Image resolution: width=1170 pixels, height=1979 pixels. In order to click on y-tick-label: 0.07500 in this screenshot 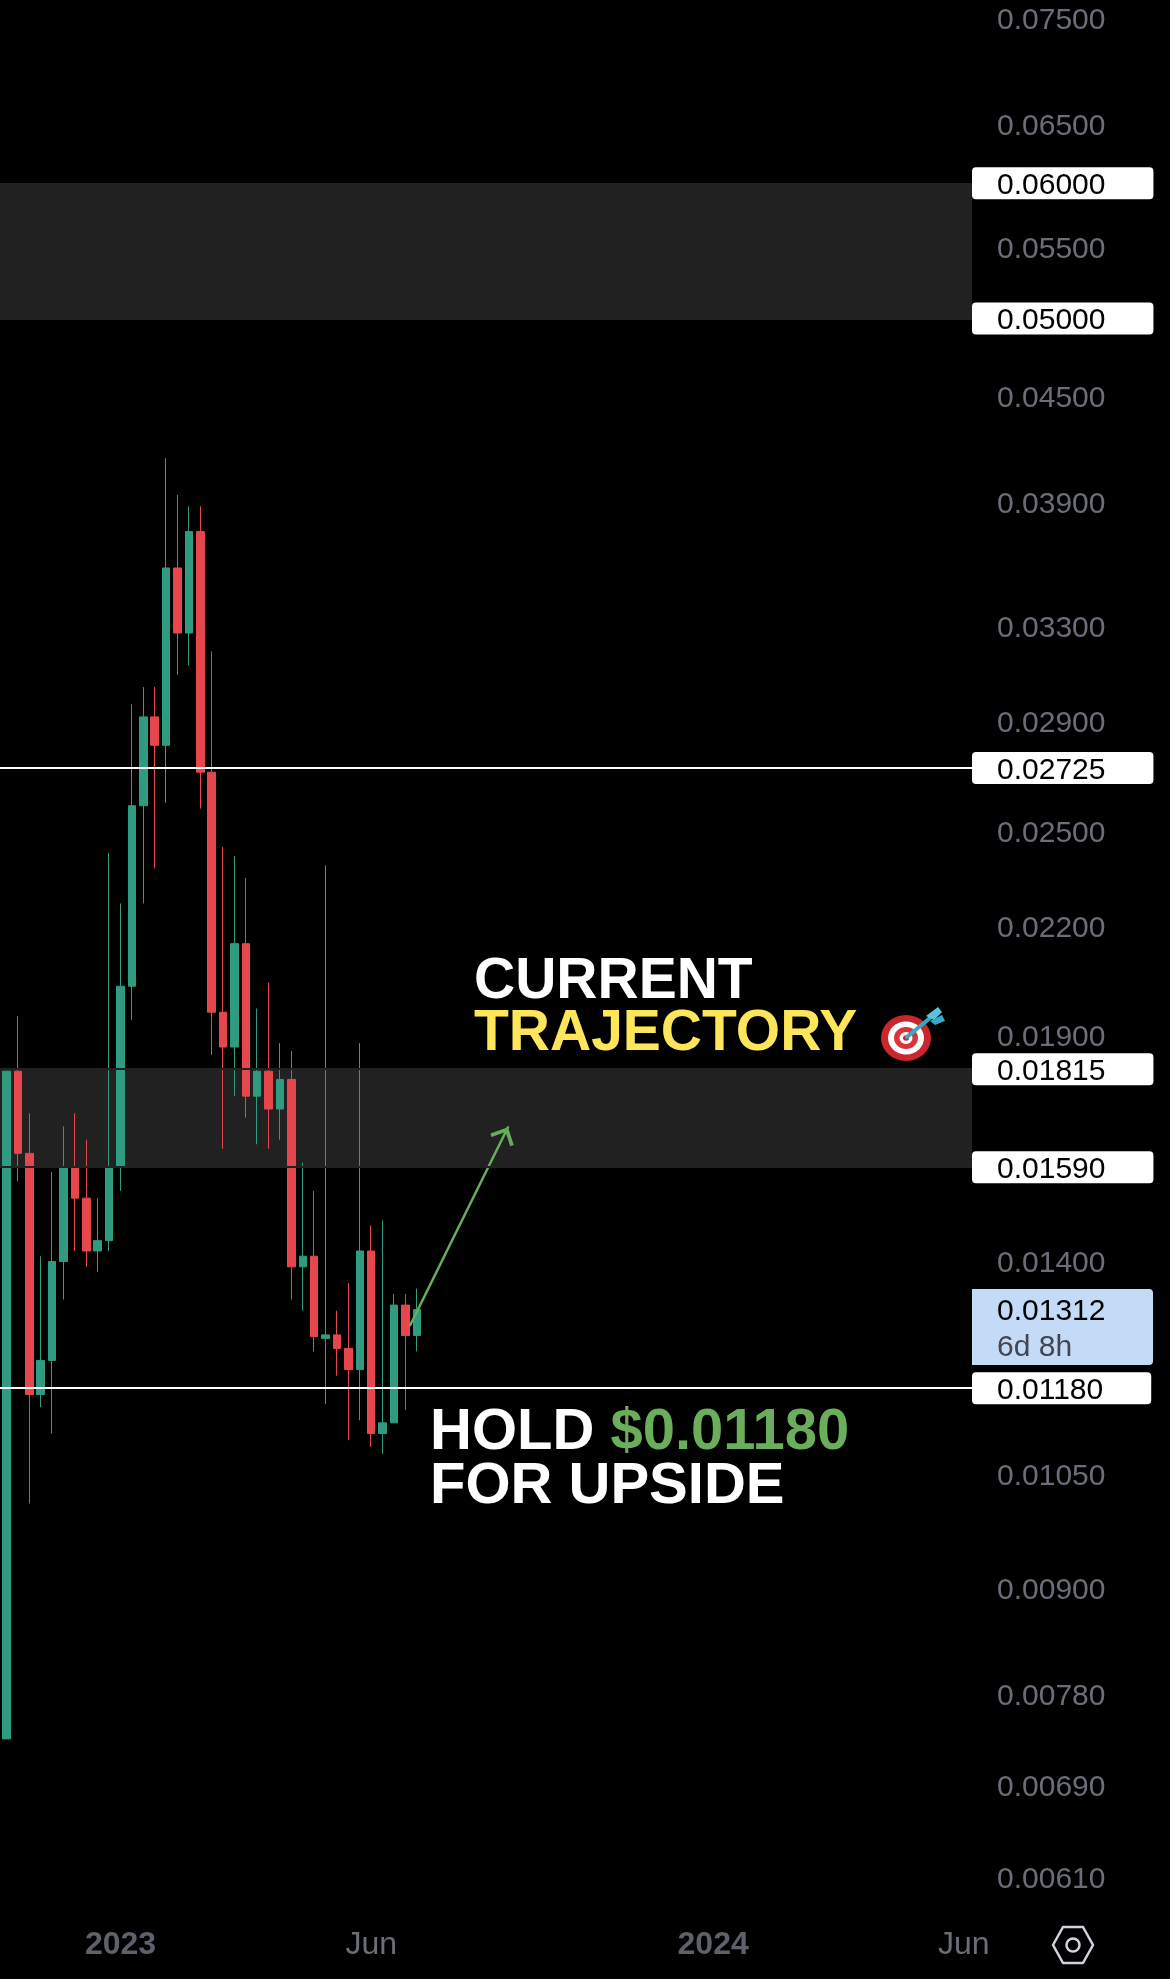, I will do `click(1051, 18)`.